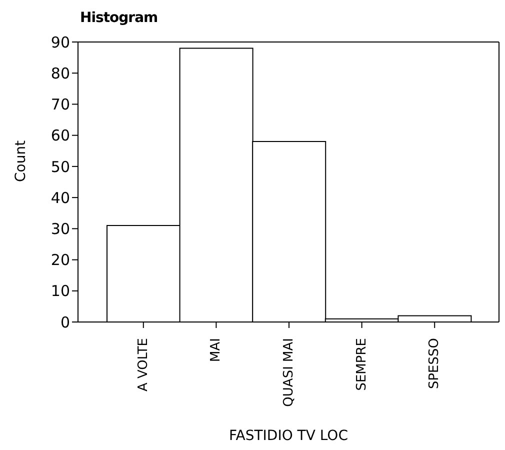 The width and height of the screenshot is (505, 450). Describe the element at coordinates (60, 105) in the screenshot. I see `y-tick-label: 70` at that location.